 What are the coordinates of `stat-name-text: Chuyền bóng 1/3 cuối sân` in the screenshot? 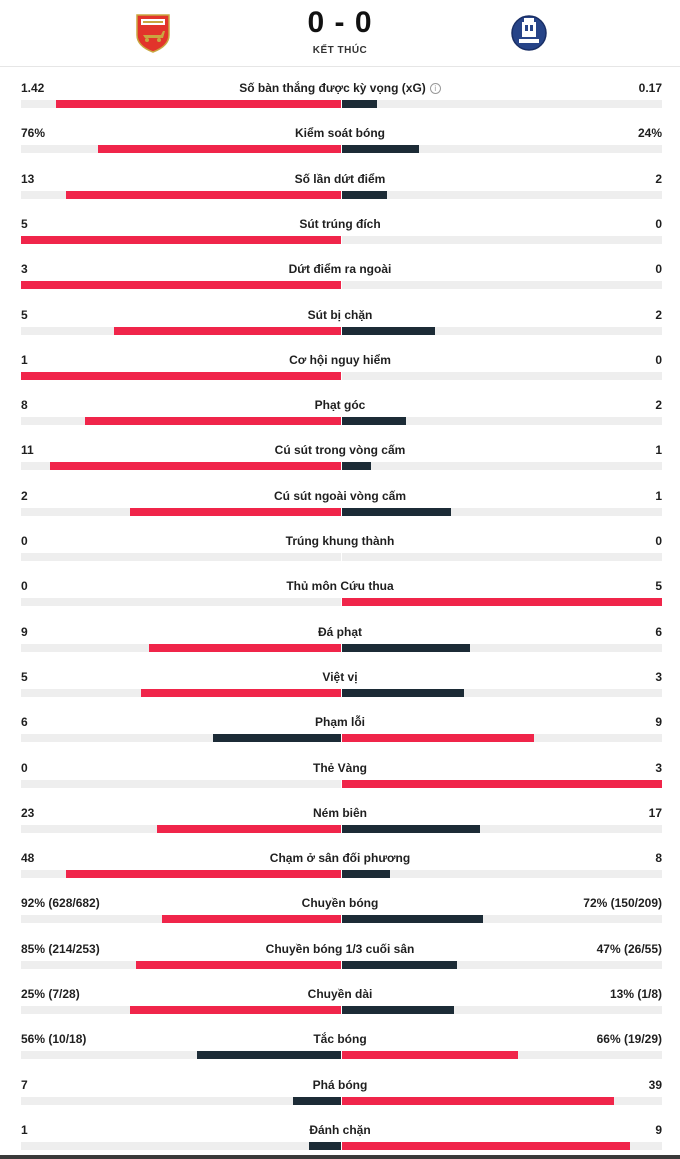 It's located at (340, 949).